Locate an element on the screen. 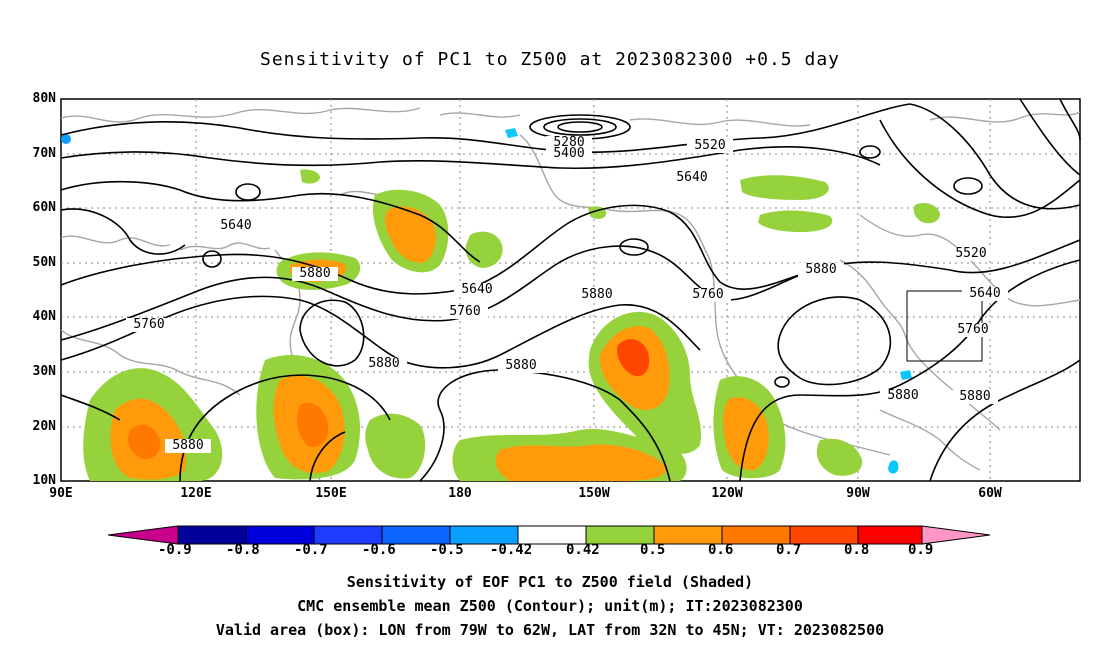  contour-label: 5280 is located at coordinates (569, 142).